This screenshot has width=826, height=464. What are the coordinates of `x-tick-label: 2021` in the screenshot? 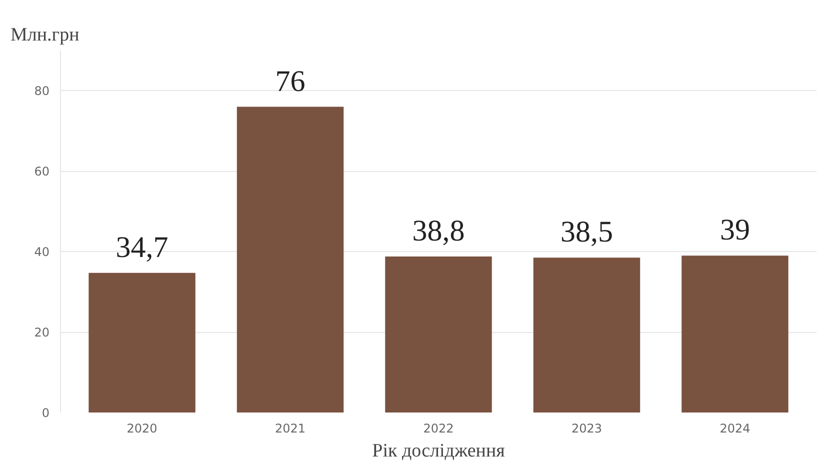 It's located at (290, 429).